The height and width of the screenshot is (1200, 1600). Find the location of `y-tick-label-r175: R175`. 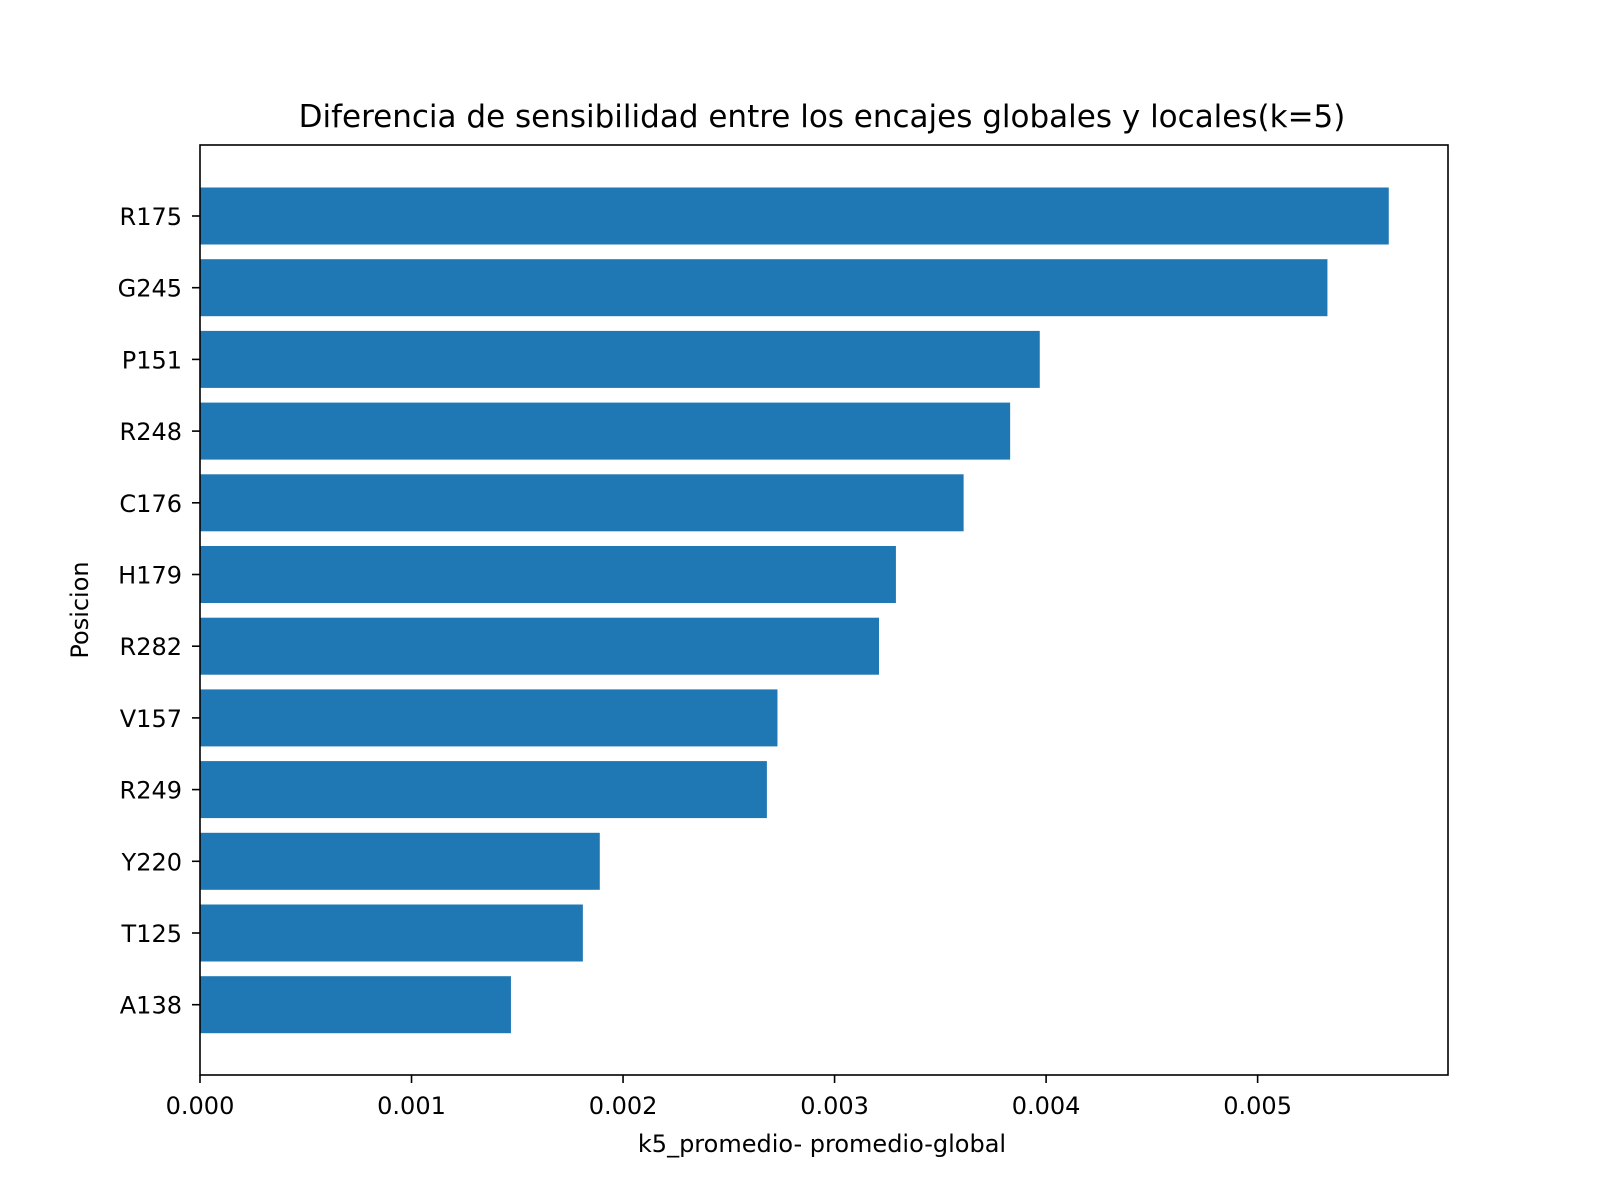

y-tick-label-r175: R175 is located at coordinates (151, 217).